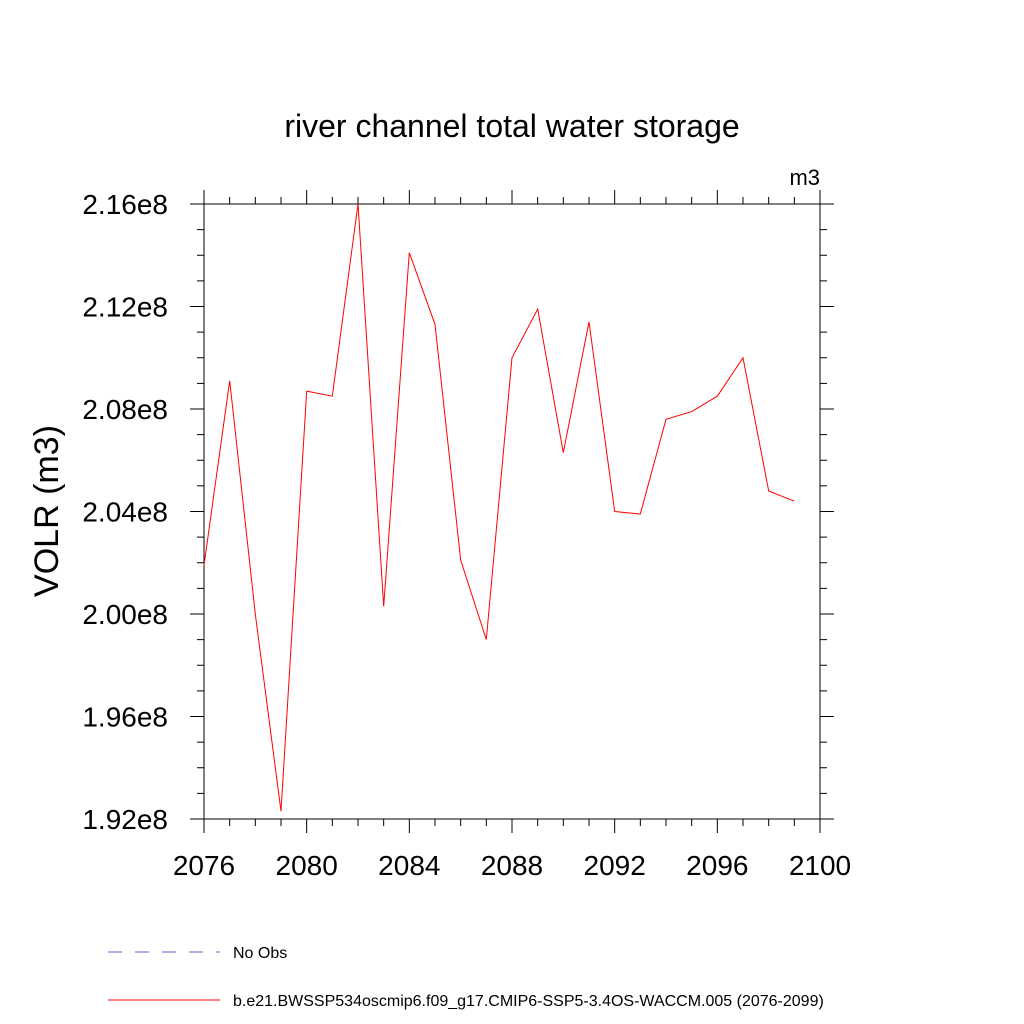 The height and width of the screenshot is (1024, 1024). Describe the element at coordinates (47, 511) in the screenshot. I see `y-axis-label: VOLR (m3)` at that location.